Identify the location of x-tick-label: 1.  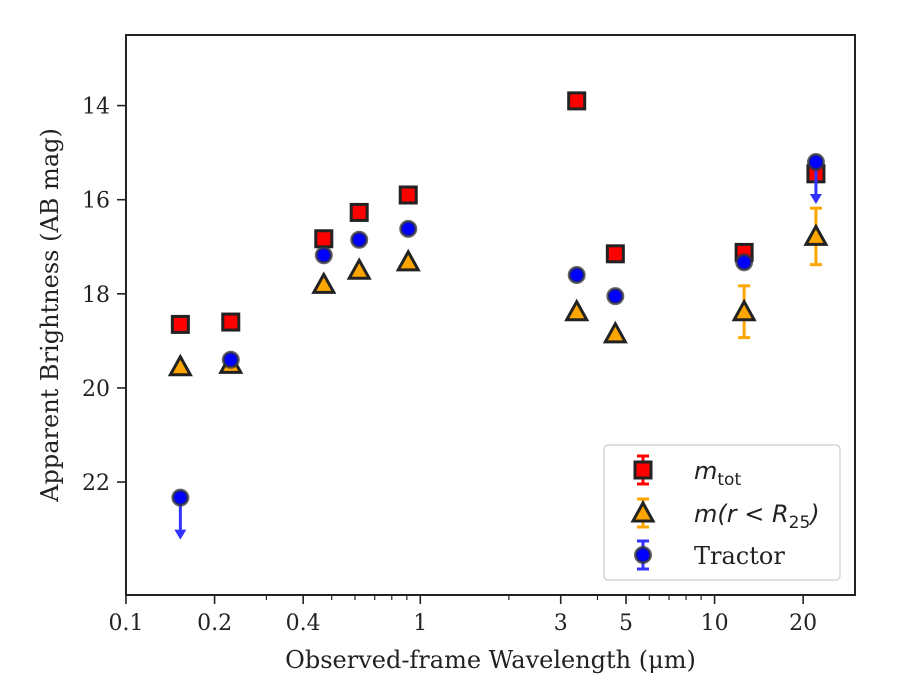
(420, 623).